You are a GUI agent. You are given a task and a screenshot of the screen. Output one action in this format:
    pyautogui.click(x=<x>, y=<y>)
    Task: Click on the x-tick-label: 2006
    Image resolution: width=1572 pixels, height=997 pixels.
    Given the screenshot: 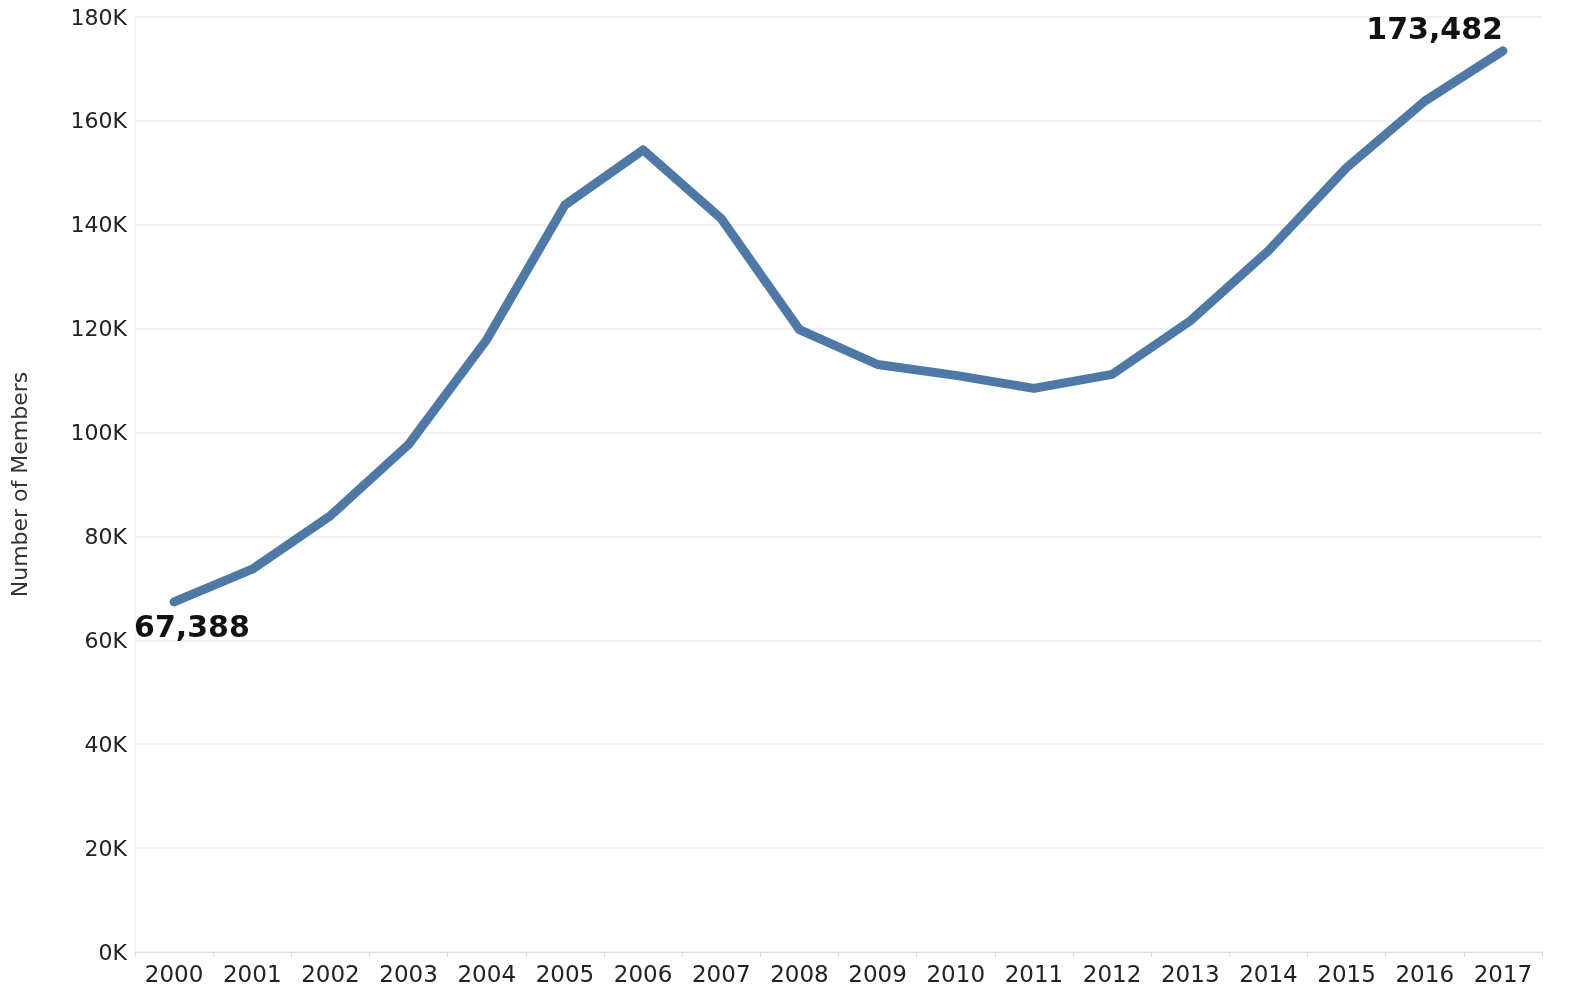 What is the action you would take?
    pyautogui.click(x=643, y=973)
    